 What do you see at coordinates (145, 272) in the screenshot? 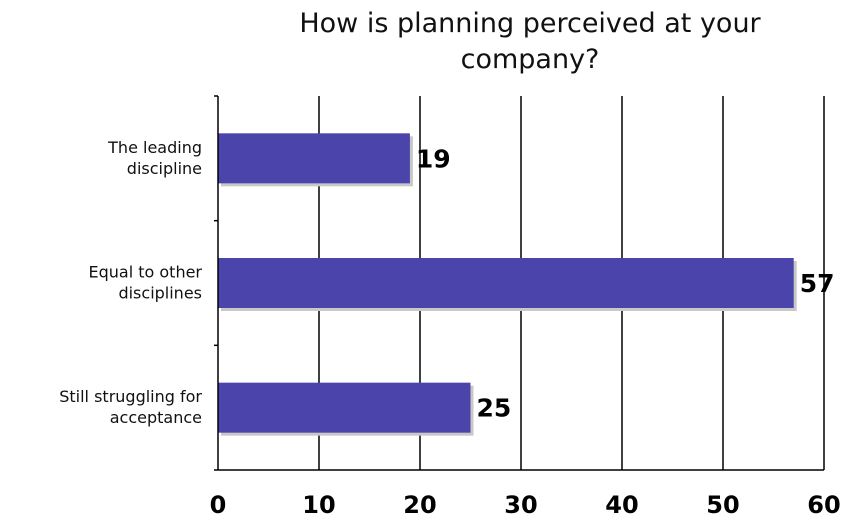
I see `category-label: Equal to other` at bounding box center [145, 272].